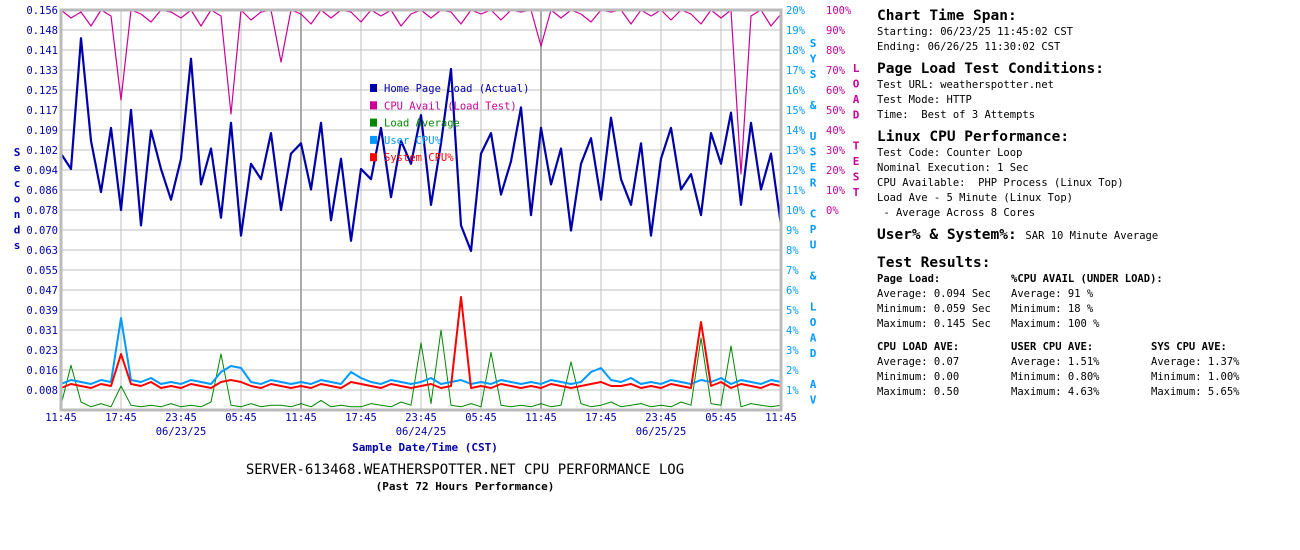 This screenshot has height=550, width=1300. What do you see at coordinates (918, 362) in the screenshot?
I see `load-ave-avg: Average: 0.07` at bounding box center [918, 362].